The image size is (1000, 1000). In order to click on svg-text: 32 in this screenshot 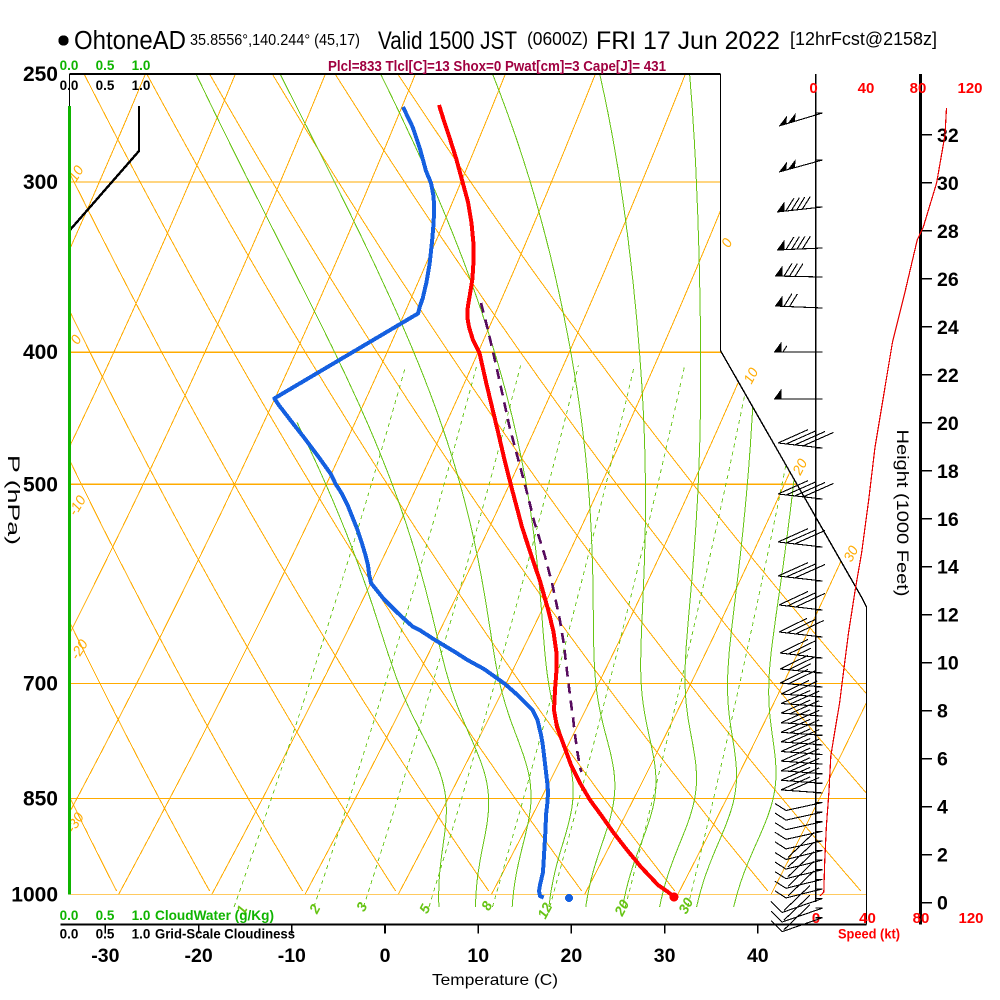, I will do `click(948, 136)`.